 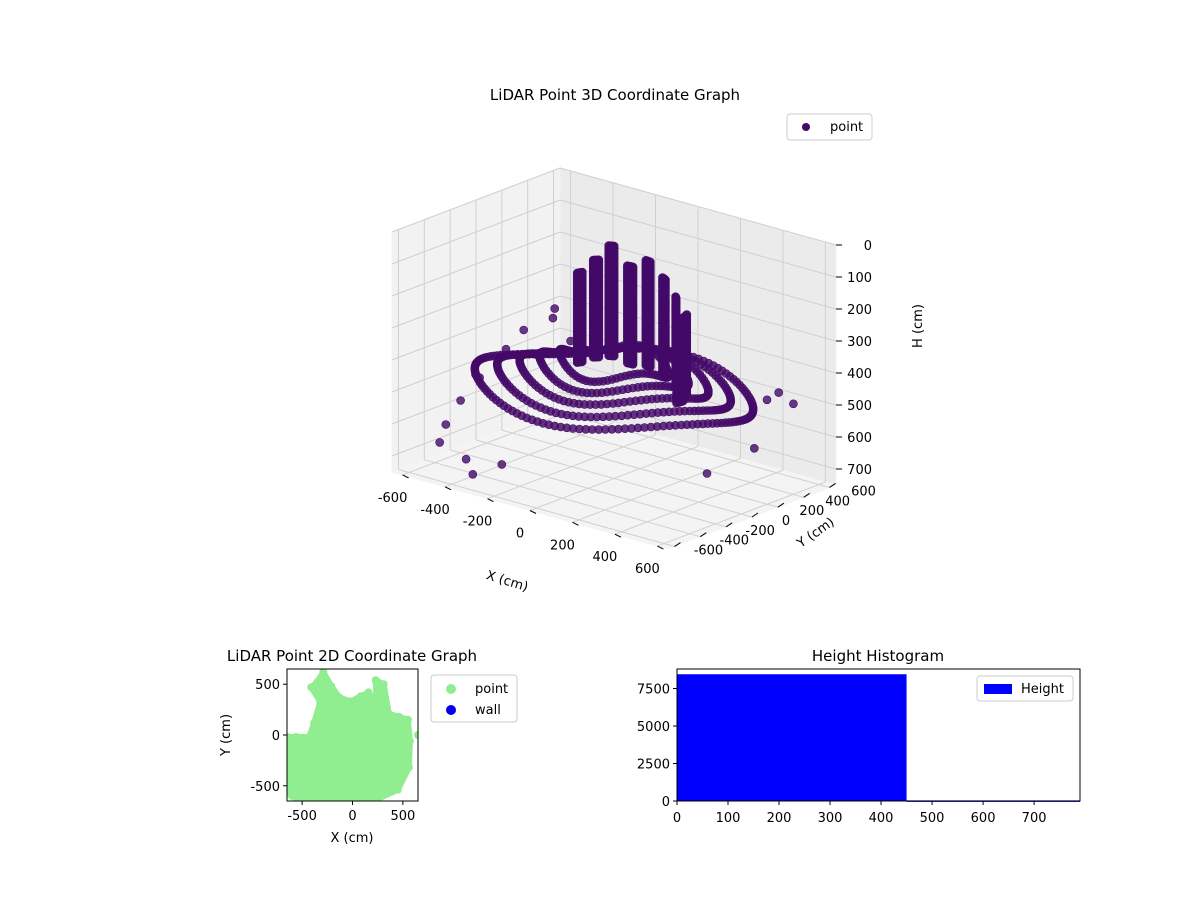 What do you see at coordinates (983, 818) in the screenshot?
I see `tick-label-x-hist: 600` at bounding box center [983, 818].